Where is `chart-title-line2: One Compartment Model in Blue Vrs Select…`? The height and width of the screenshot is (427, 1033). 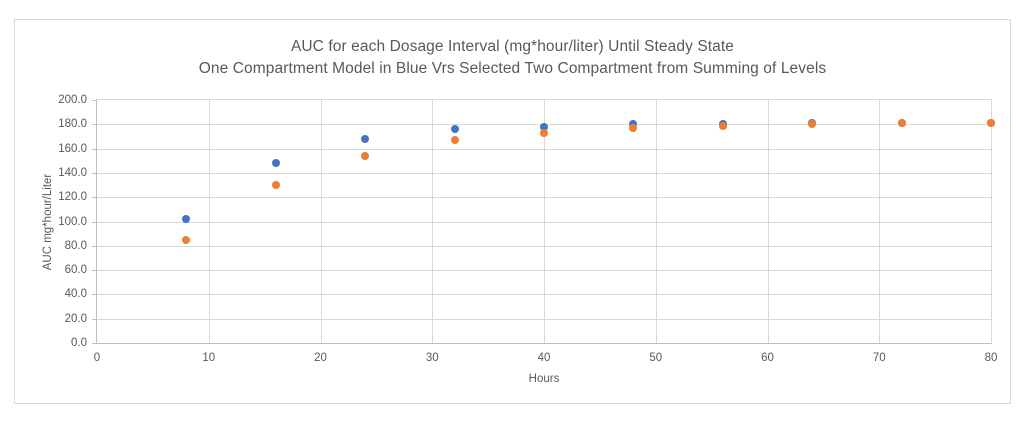 chart-title-line2: One Compartment Model in Blue Vrs Select… is located at coordinates (512, 68).